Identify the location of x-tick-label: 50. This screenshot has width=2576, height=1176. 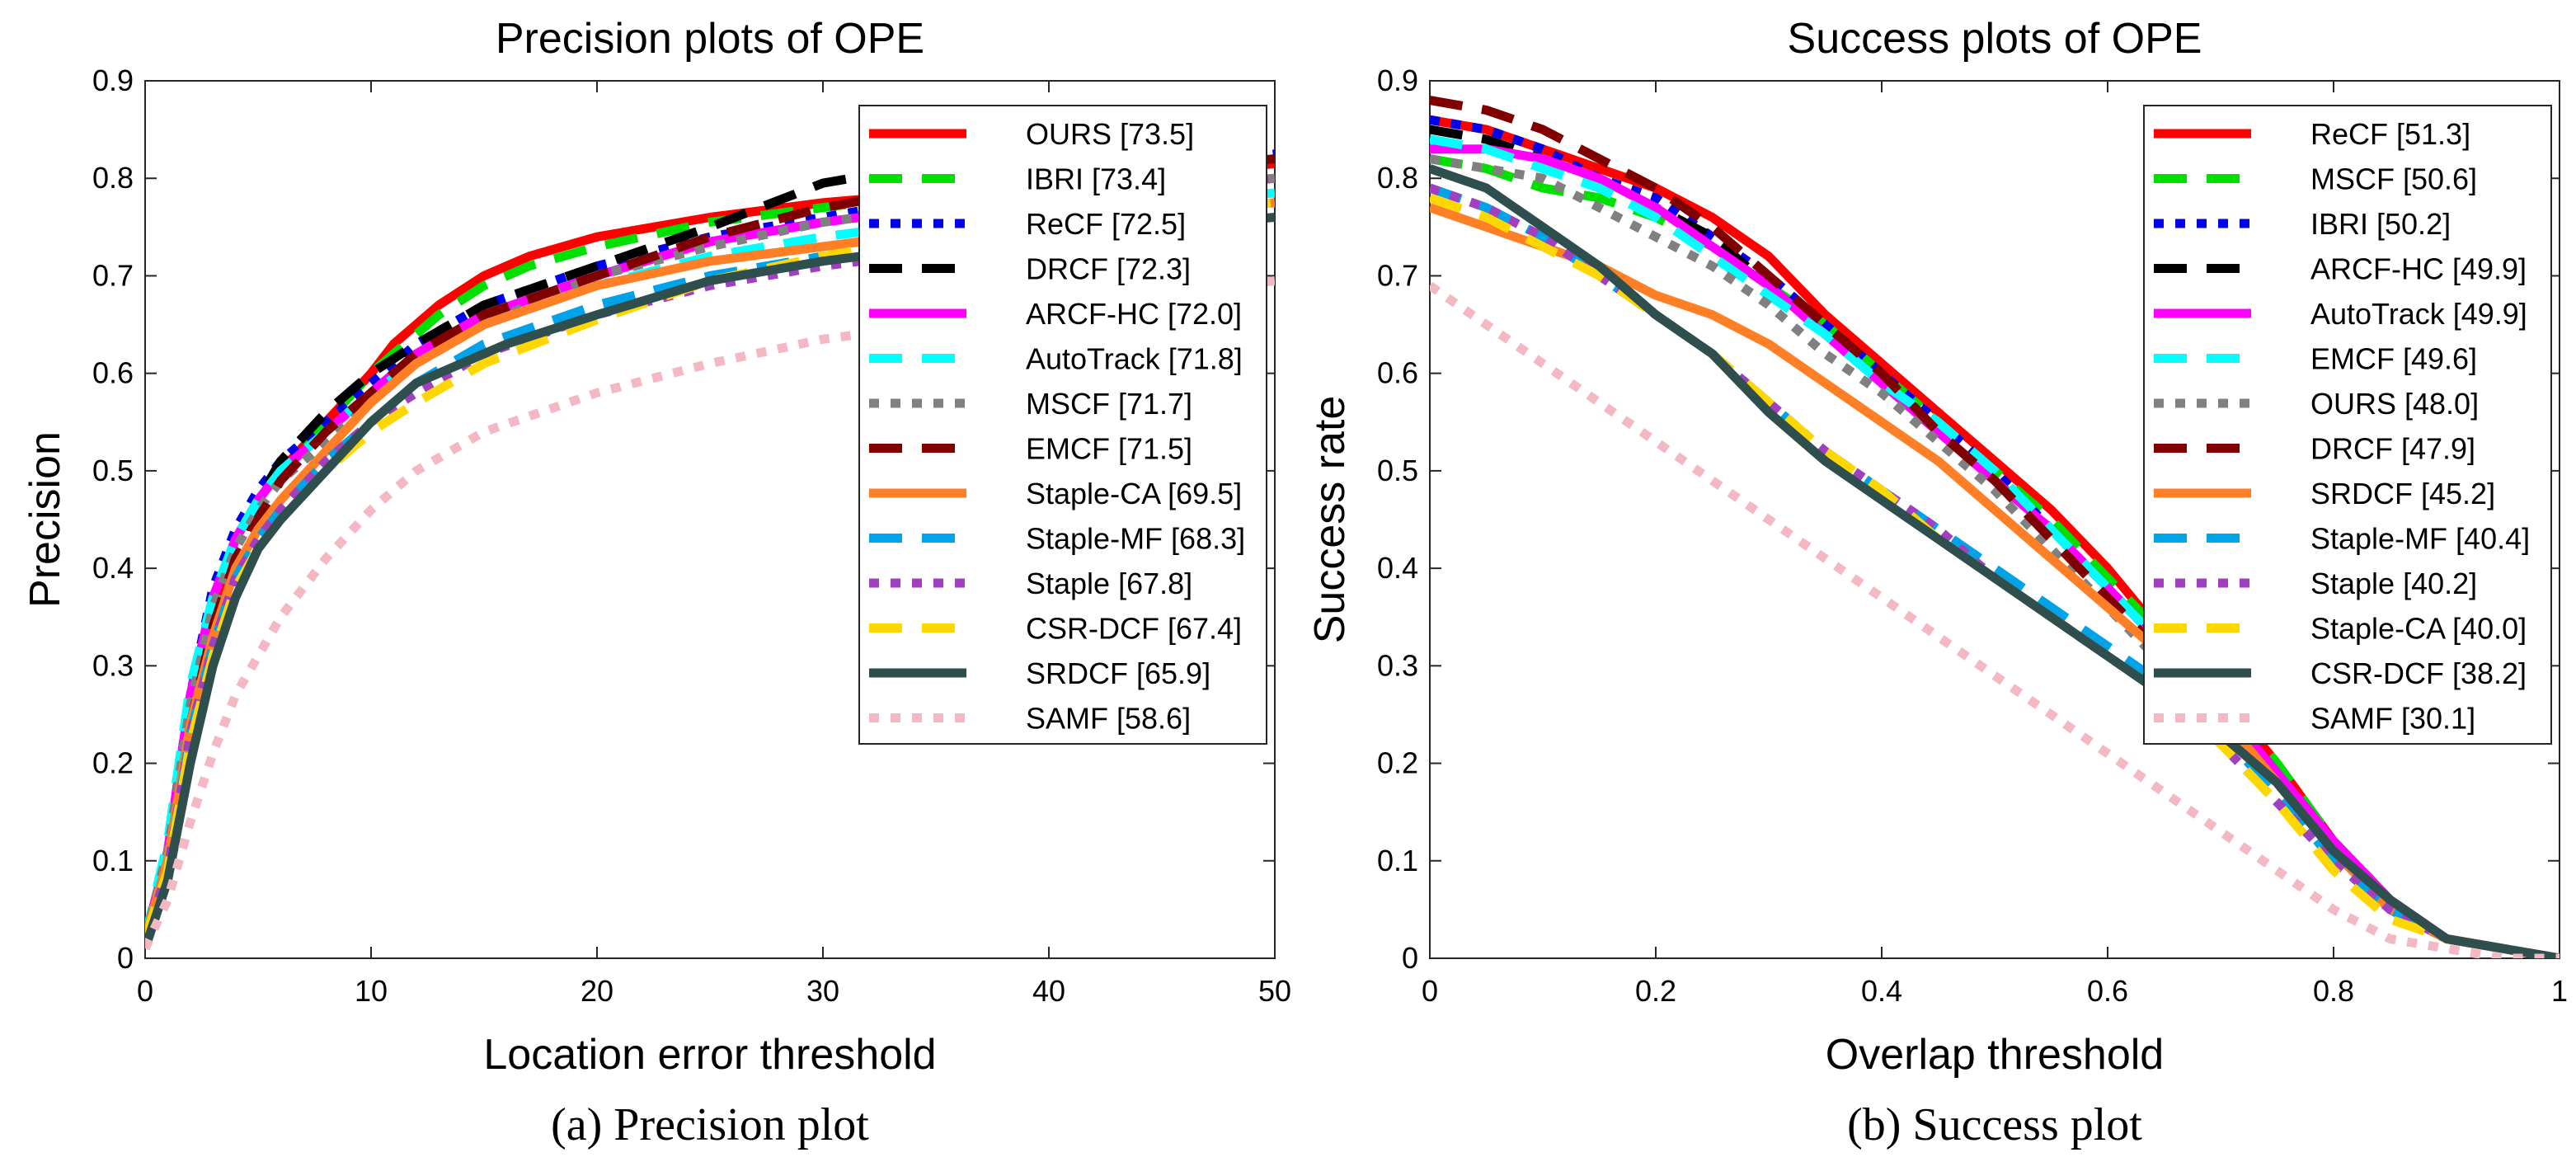
(1274, 991).